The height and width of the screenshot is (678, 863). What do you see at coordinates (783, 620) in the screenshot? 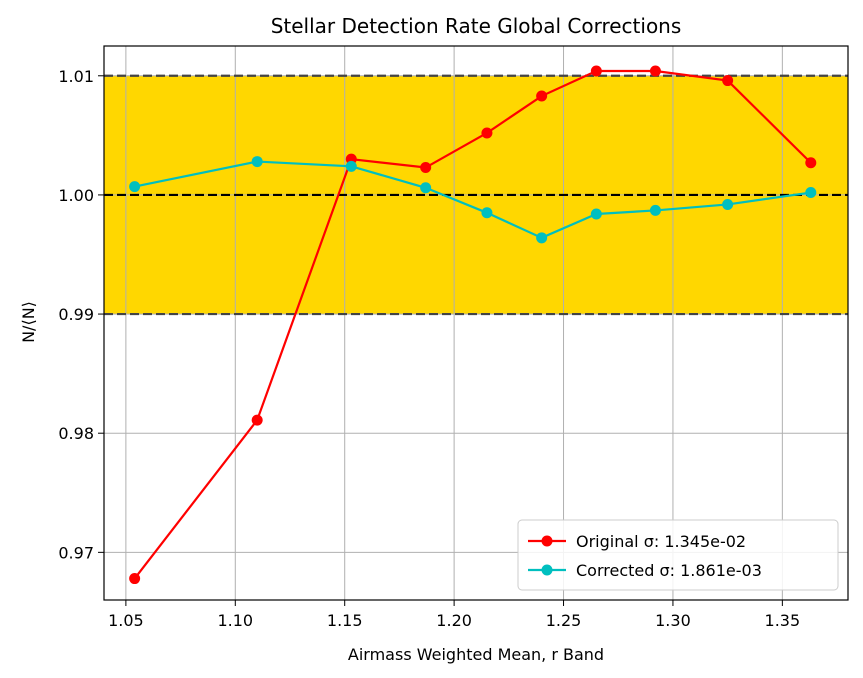
I see `x-tick-label: 1.35` at bounding box center [783, 620].